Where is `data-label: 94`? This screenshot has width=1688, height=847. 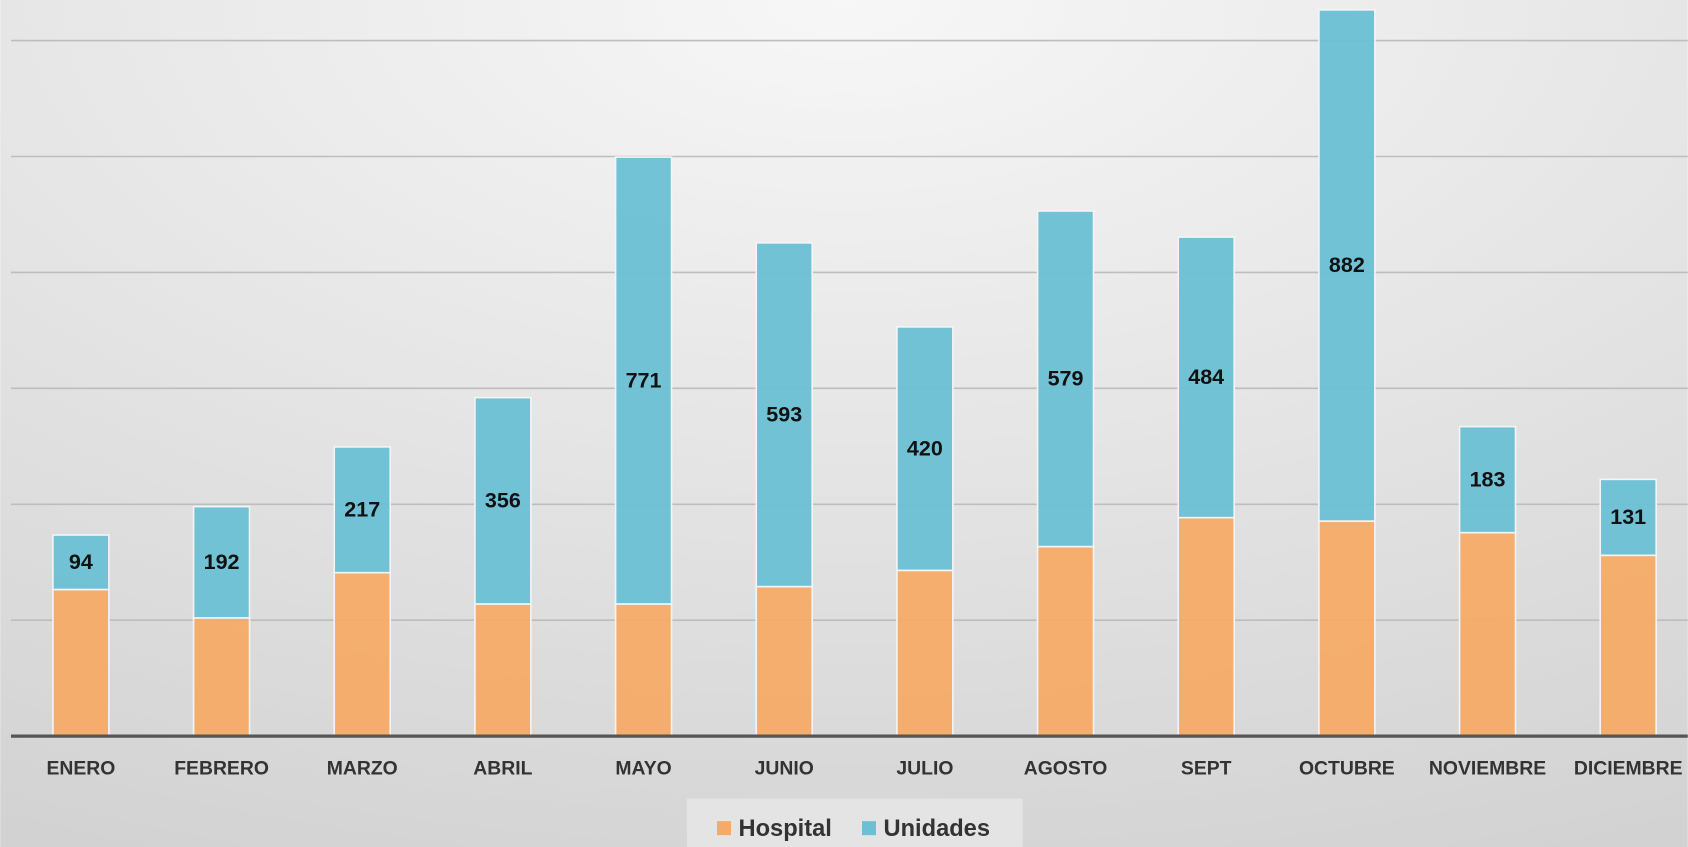
data-label: 94 is located at coordinates (81, 562).